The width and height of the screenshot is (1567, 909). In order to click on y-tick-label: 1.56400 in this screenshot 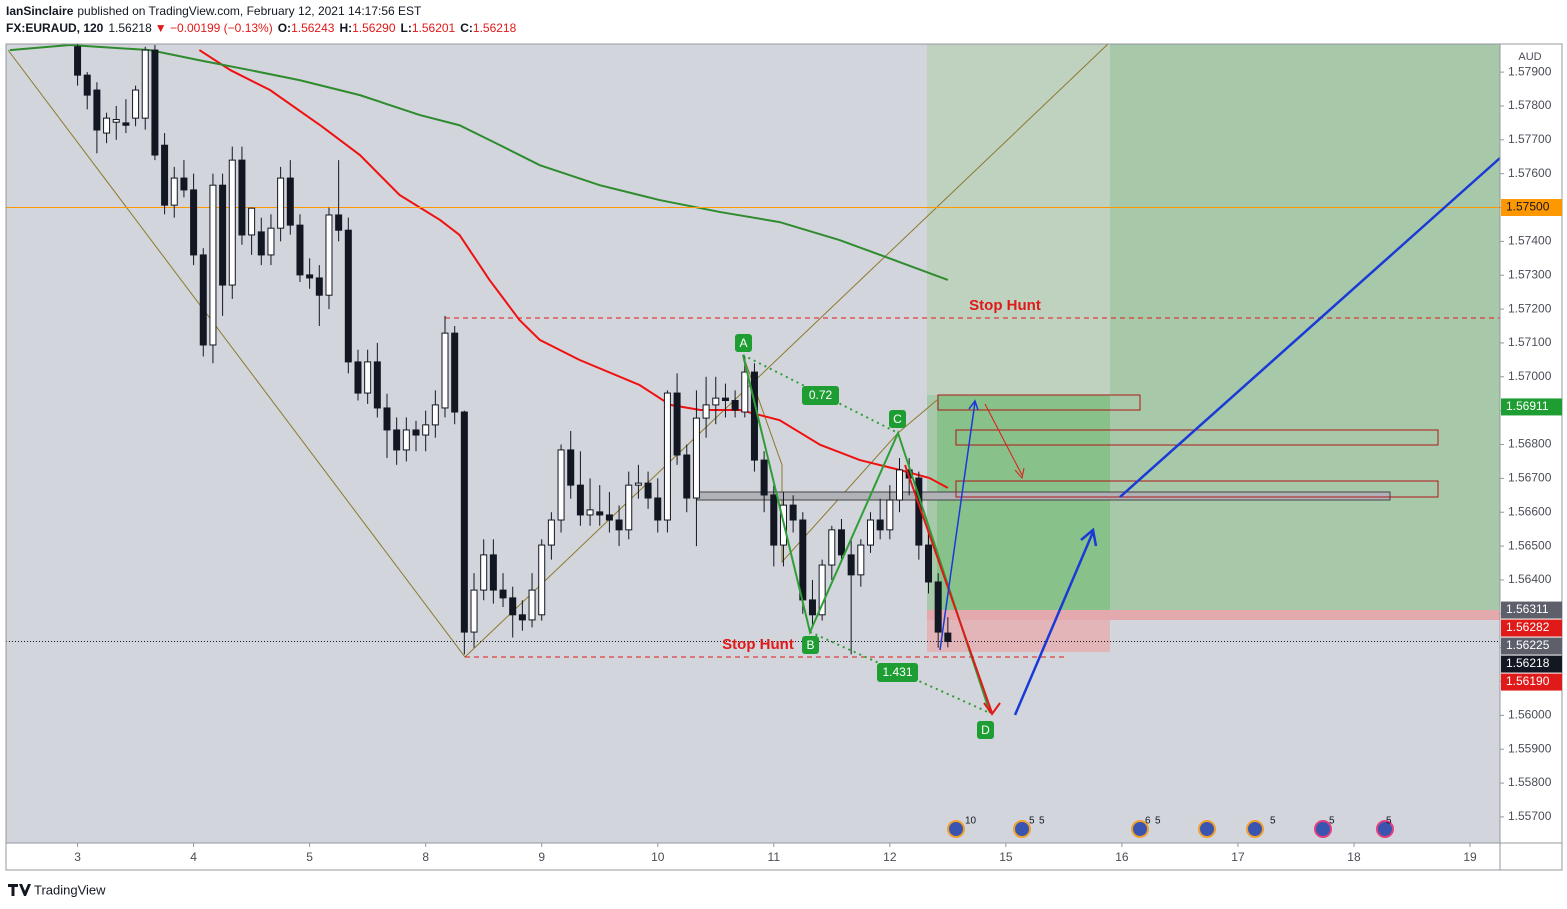, I will do `click(1530, 579)`.